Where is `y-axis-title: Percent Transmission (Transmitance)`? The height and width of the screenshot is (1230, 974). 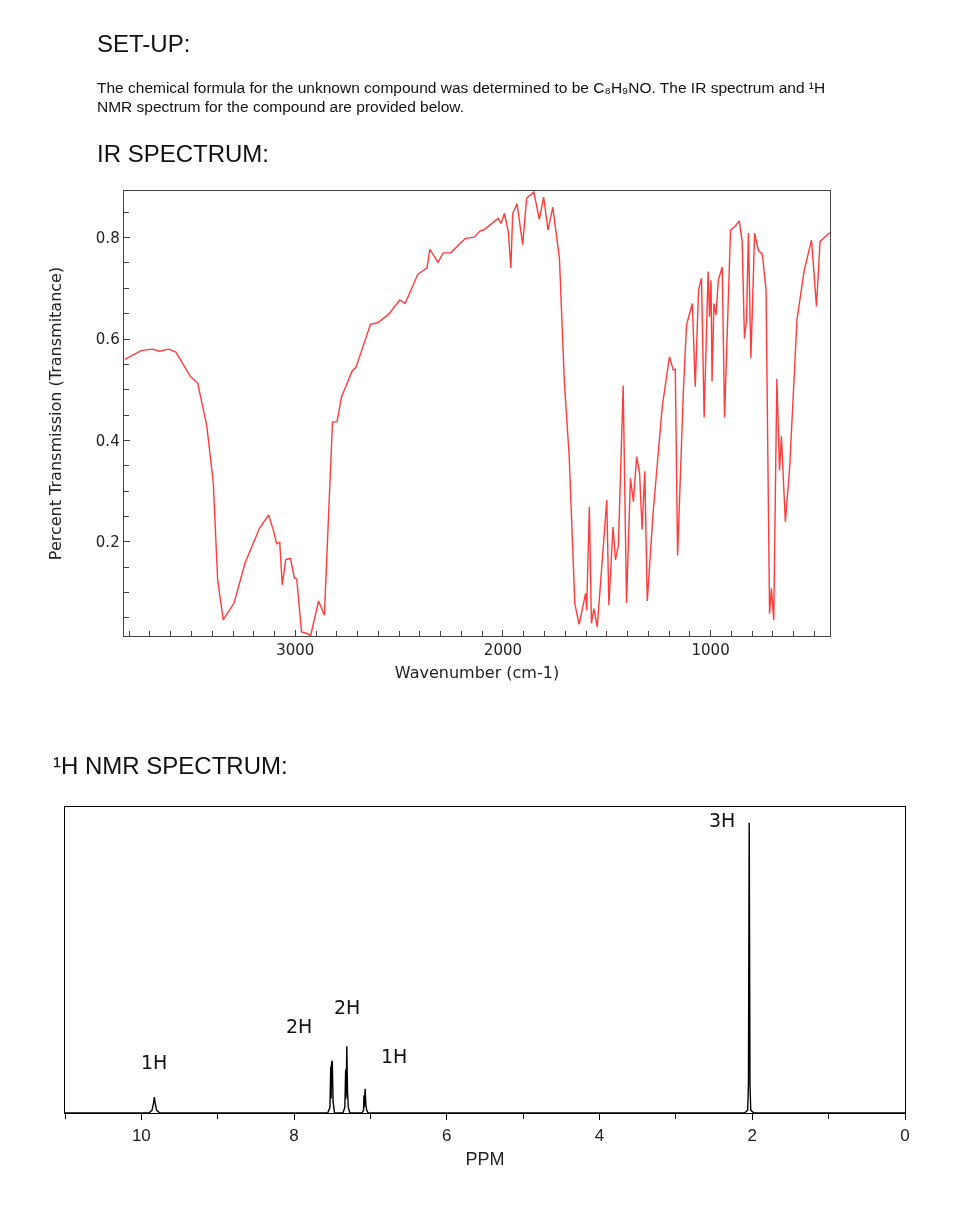
y-axis-title: Percent Transmission (Transmitance) is located at coordinates (55, 413).